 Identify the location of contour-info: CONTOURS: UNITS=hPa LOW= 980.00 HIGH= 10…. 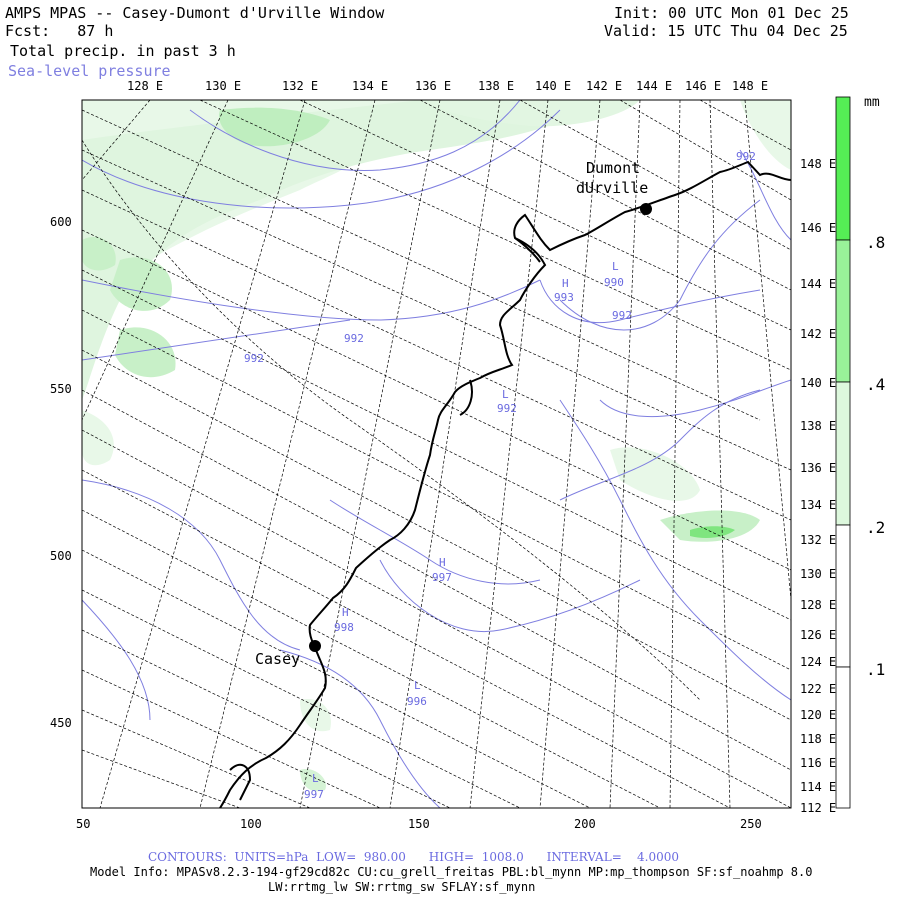
(413, 857).